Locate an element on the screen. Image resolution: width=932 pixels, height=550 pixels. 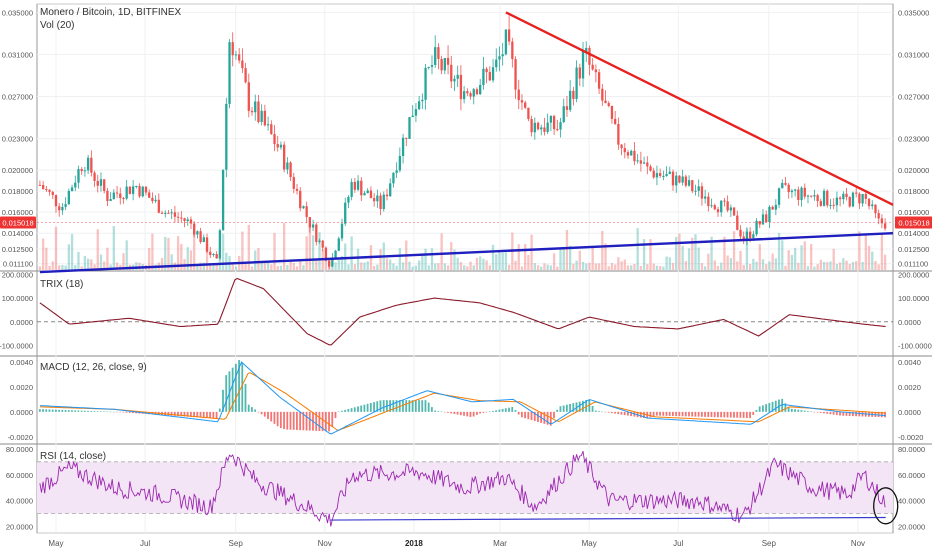
x-tick-label: Nov is located at coordinates (858, 543).